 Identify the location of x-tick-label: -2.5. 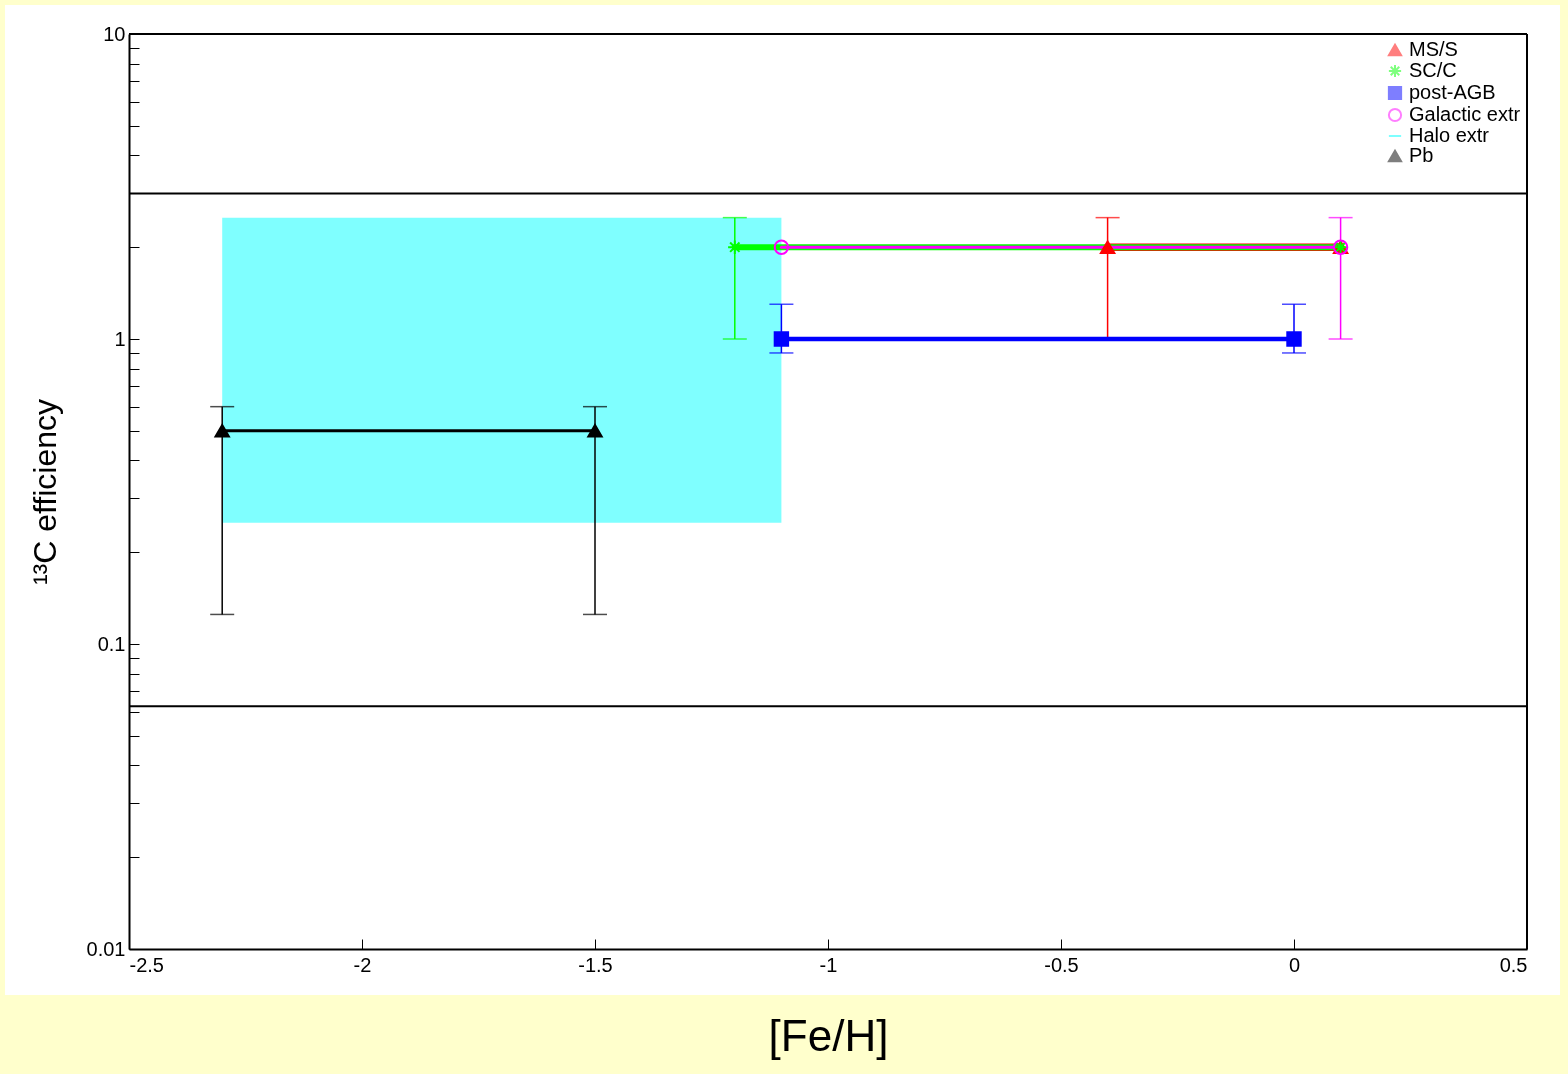
(146, 964).